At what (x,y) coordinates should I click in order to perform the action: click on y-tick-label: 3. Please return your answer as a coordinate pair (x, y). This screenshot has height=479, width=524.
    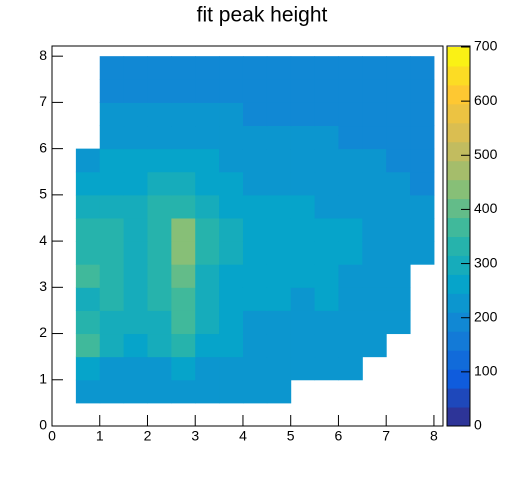
    Looking at the image, I should click on (43, 286).